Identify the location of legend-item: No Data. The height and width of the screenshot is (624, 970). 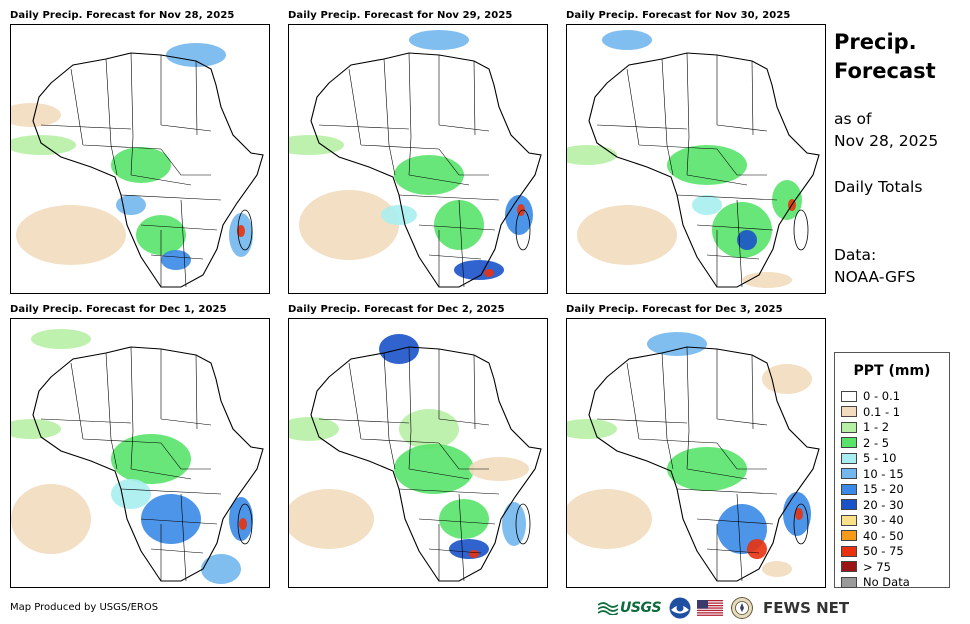
(875, 582).